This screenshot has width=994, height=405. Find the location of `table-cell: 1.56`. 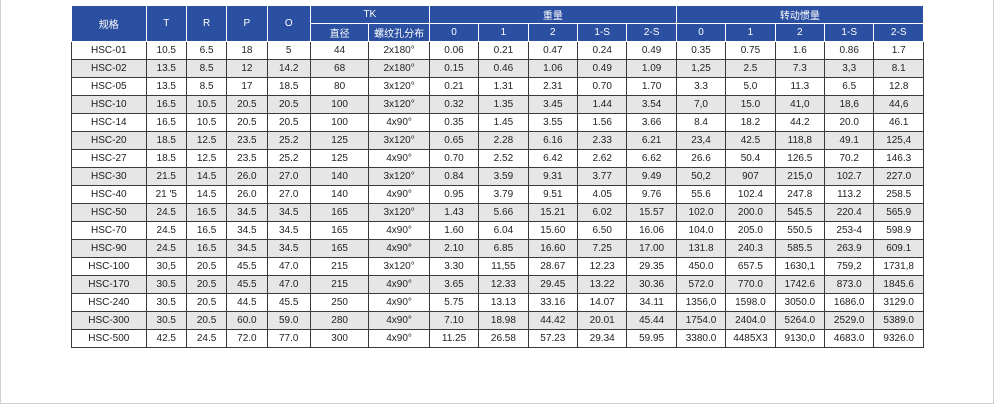

table-cell: 1.56 is located at coordinates (602, 122).